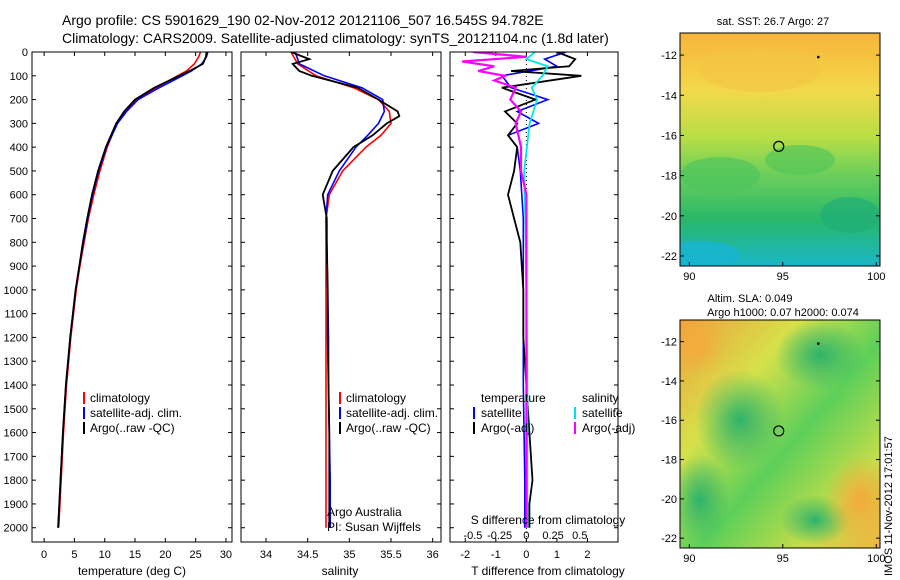 The width and height of the screenshot is (900, 580). Describe the element at coordinates (16, 338) in the screenshot. I see `depth-tick-label: 1200` at that location.